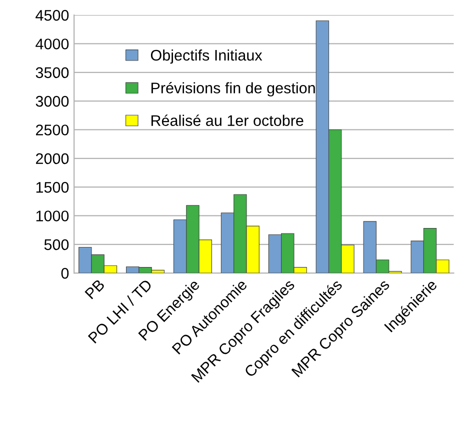 The width and height of the screenshot is (463, 430). Describe the element at coordinates (52, 187) in the screenshot. I see `y-tick-label: 1500` at that location.